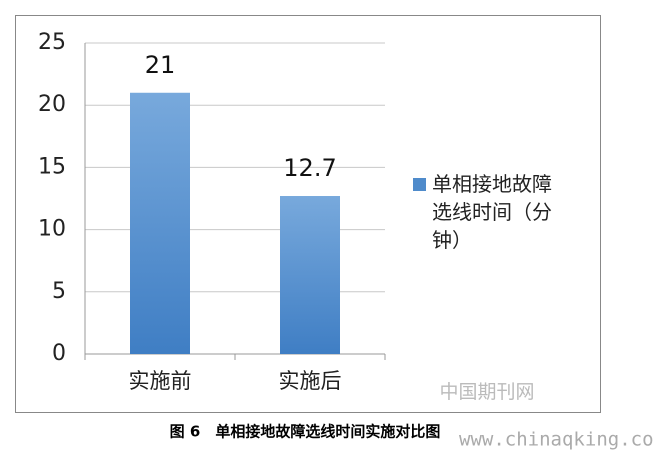 This screenshot has height=452, width=653. I want to click on legend-label: 单相接地故障选线时间（分钟）, so click(492, 212).